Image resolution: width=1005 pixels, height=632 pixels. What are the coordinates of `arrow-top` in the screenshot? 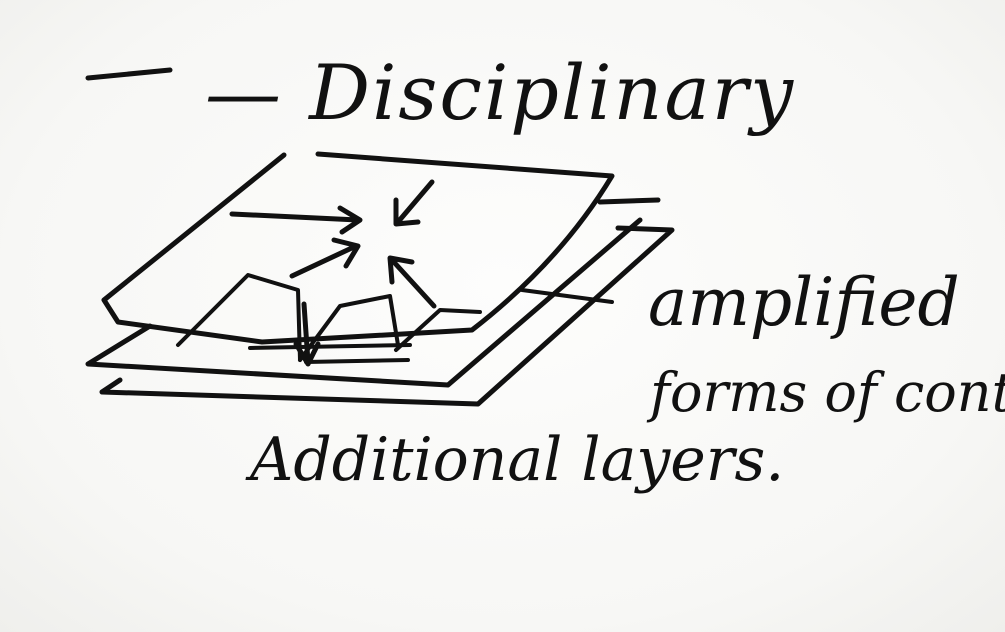 It's located at (414, 203).